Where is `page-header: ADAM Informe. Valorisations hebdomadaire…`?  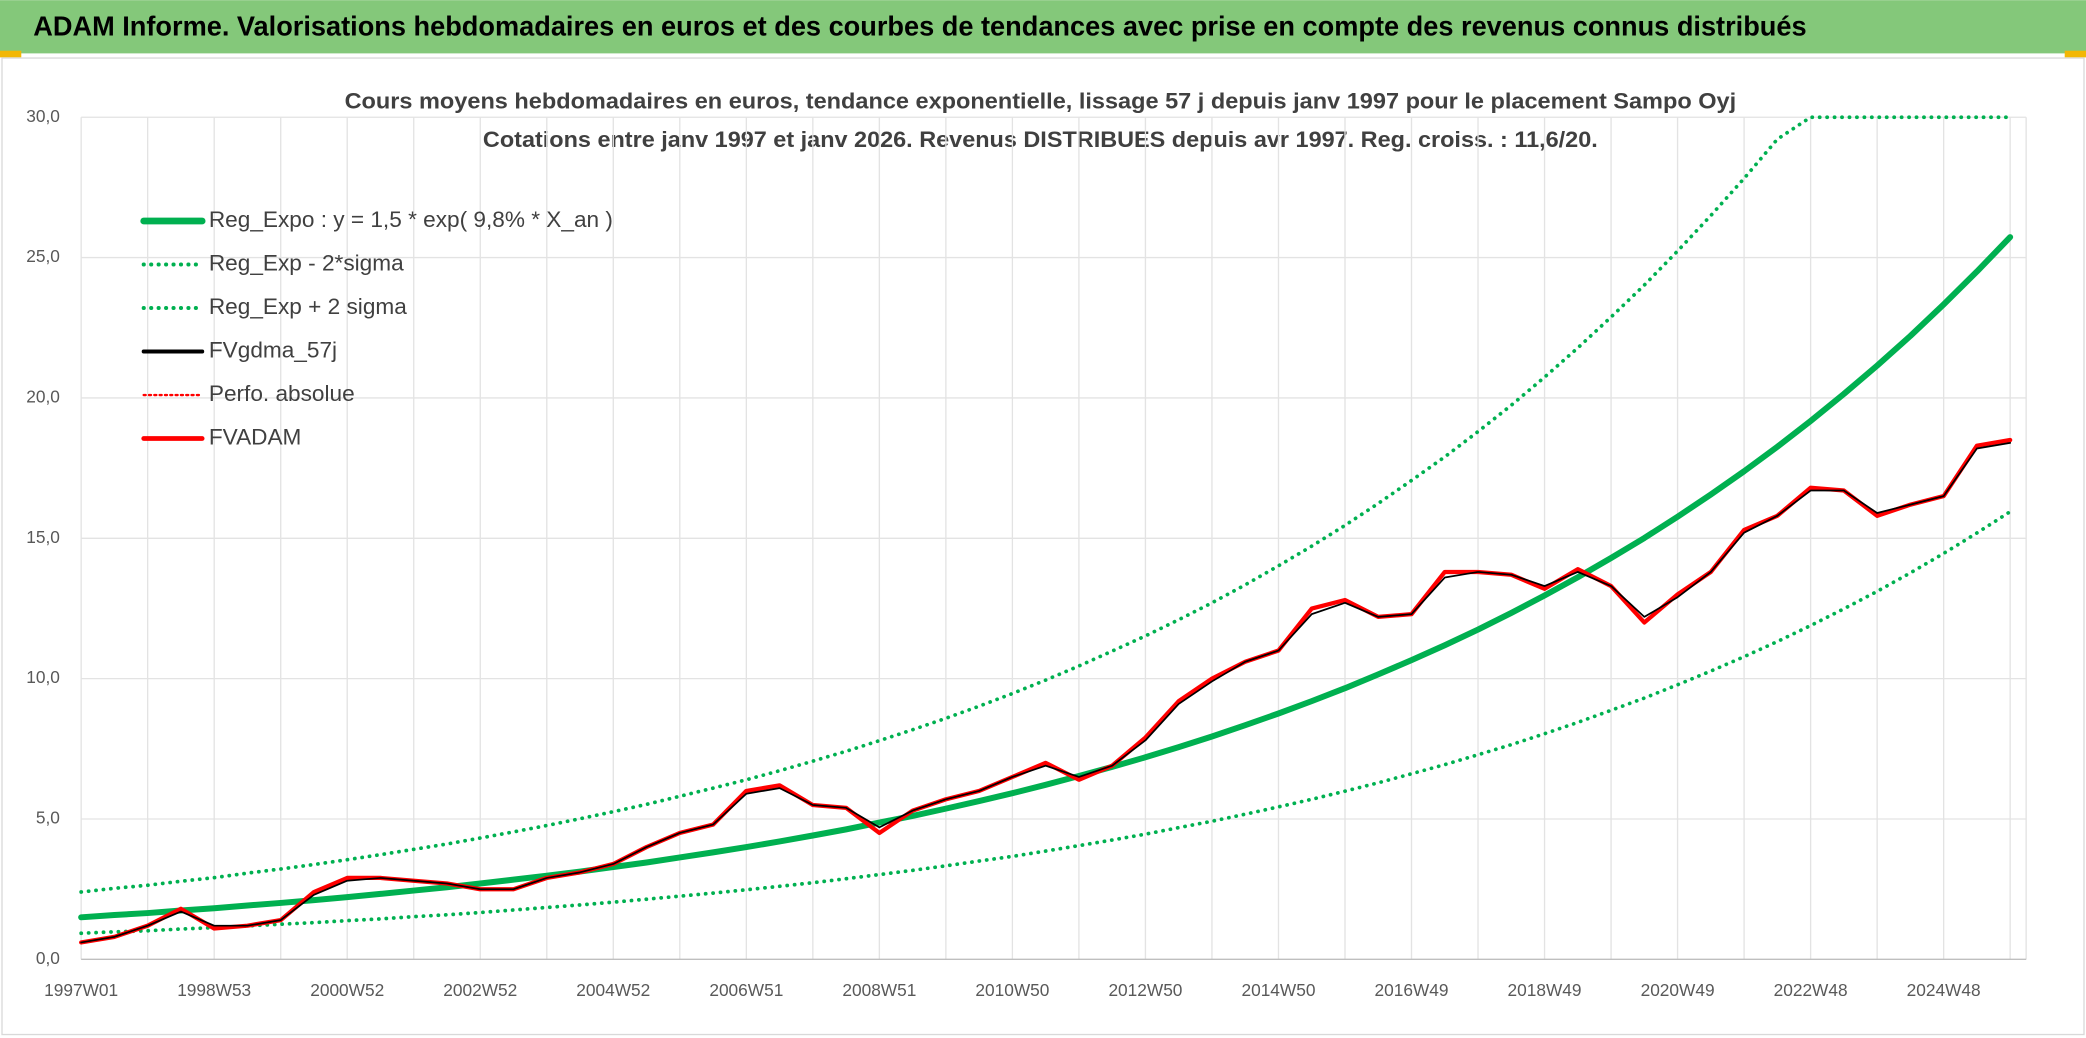 page-header: ADAM Informe. Valorisations hebdomadaire… is located at coordinates (919, 25).